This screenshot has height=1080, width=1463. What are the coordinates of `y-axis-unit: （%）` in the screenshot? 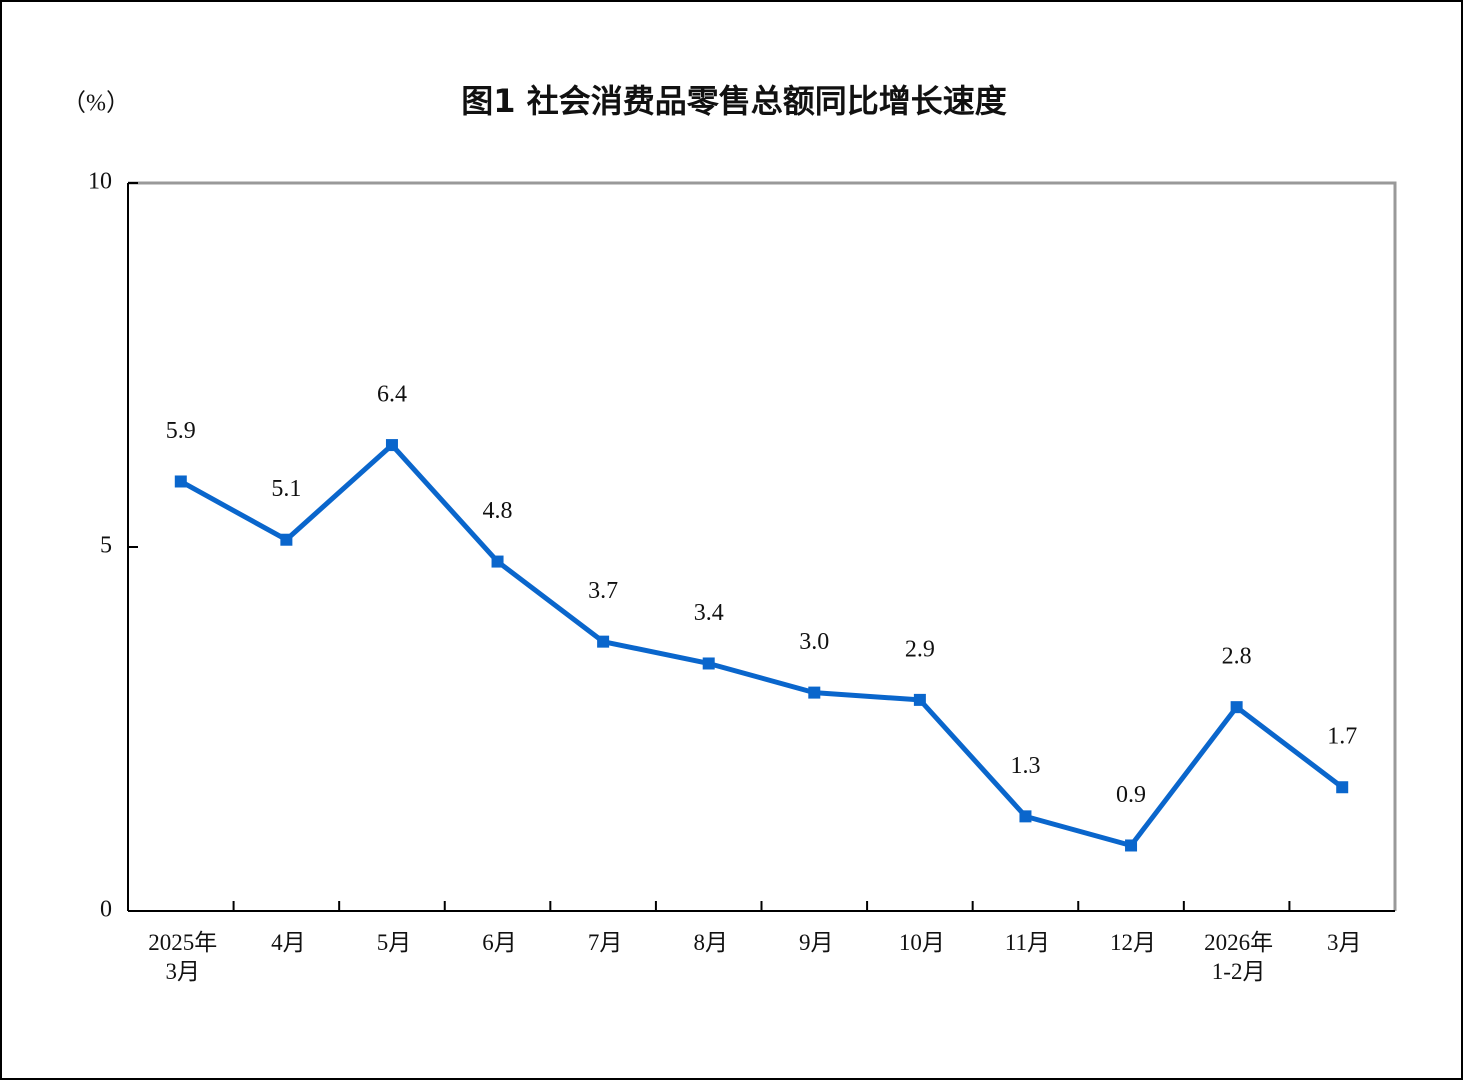 It's located at (96, 104).